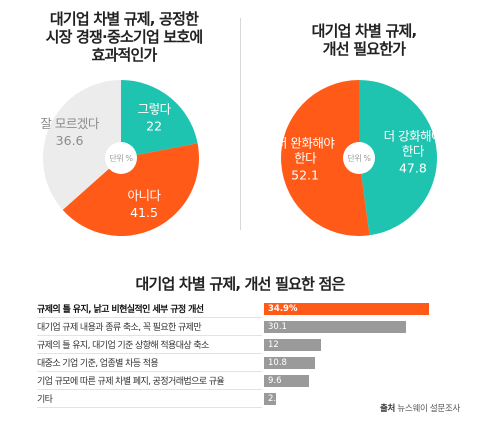 This screenshot has width=480, height=423. Describe the element at coordinates (387, 409) in the screenshot. I see `source-prefix: 출처` at that location.